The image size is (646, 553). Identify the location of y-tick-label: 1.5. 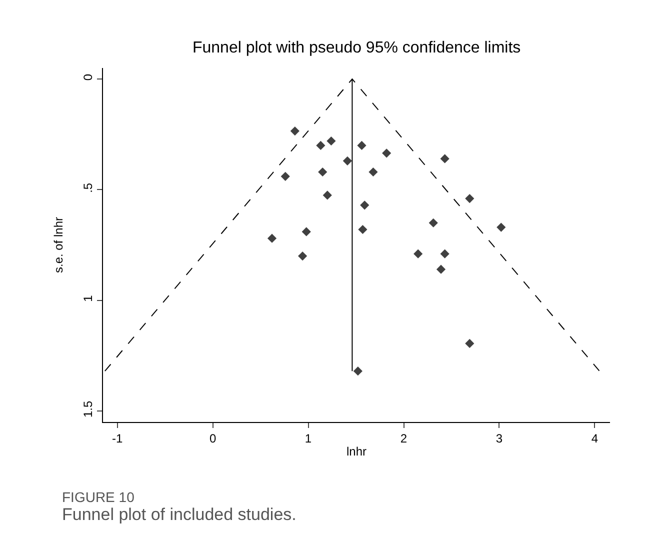
(88, 409).